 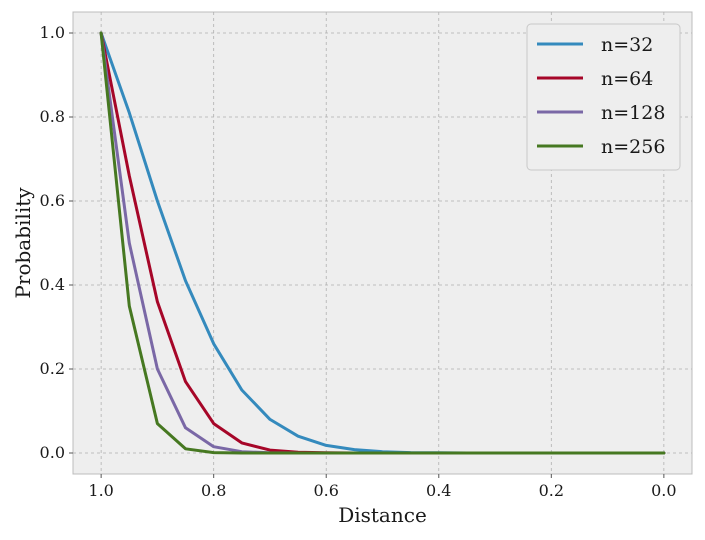 I want to click on legend-box, so click(x=603, y=97).